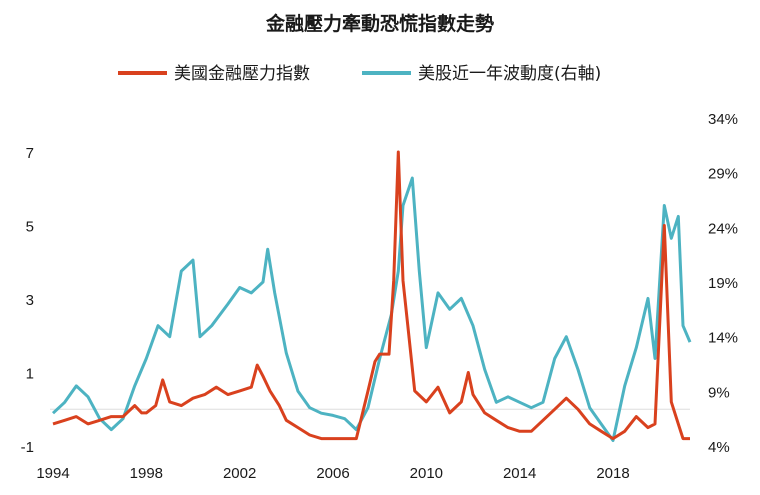 Image resolution: width=760 pixels, height=495 pixels. Describe the element at coordinates (509, 74) in the screenshot. I see `legend-label-volatility: 美股近一年波動度(右軸)` at that location.